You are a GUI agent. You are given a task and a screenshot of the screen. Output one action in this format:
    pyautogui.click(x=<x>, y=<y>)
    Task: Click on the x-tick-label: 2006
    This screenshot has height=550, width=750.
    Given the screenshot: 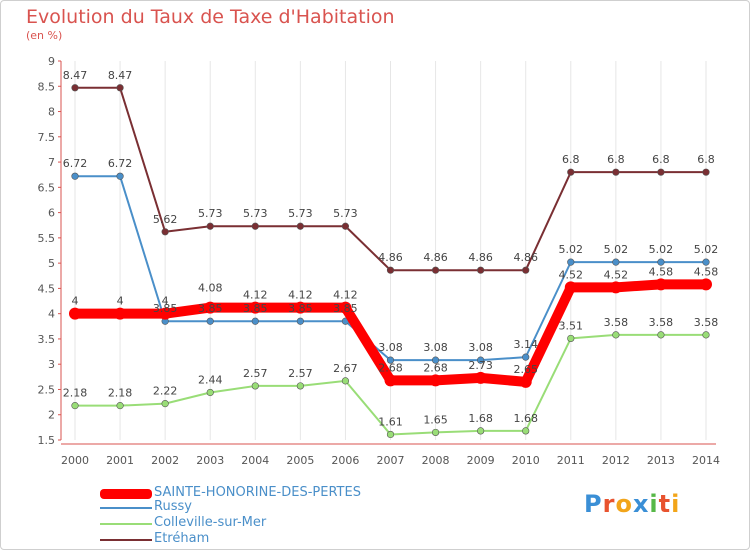 What is the action you would take?
    pyautogui.click(x=345, y=460)
    